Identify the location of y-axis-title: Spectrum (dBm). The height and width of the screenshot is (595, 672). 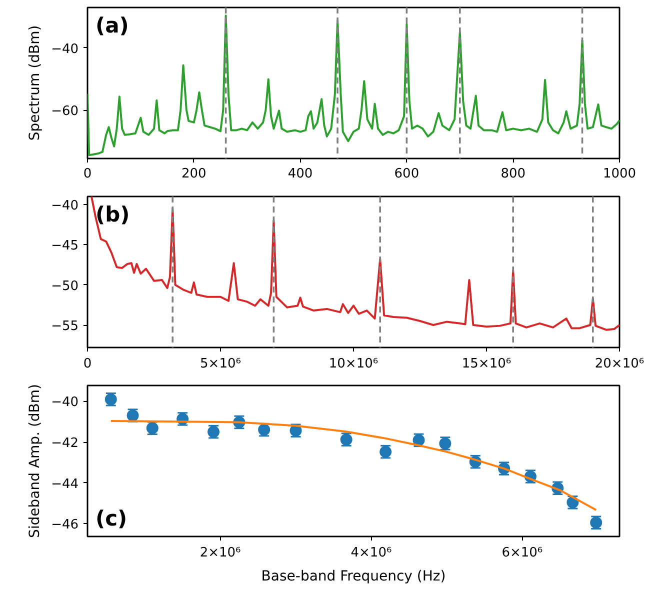
(35, 83).